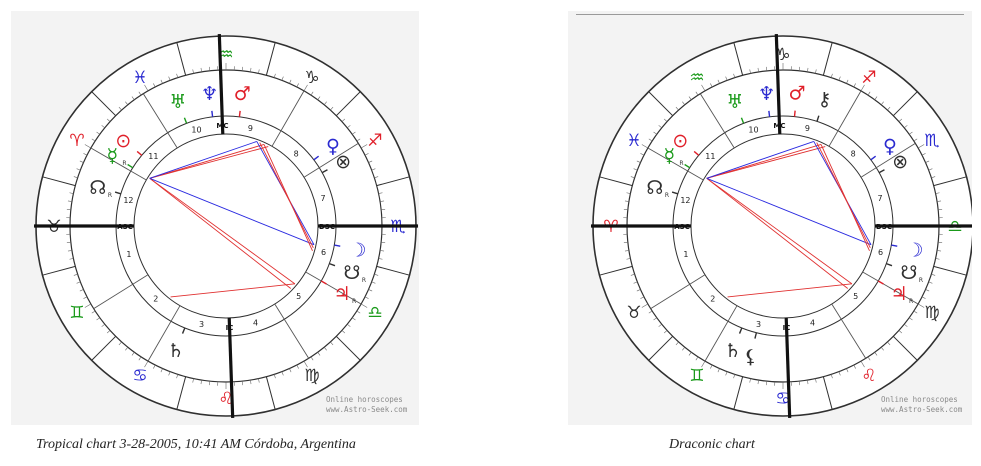  What do you see at coordinates (712, 299) in the screenshot?
I see `house-number-2: 2` at bounding box center [712, 299].